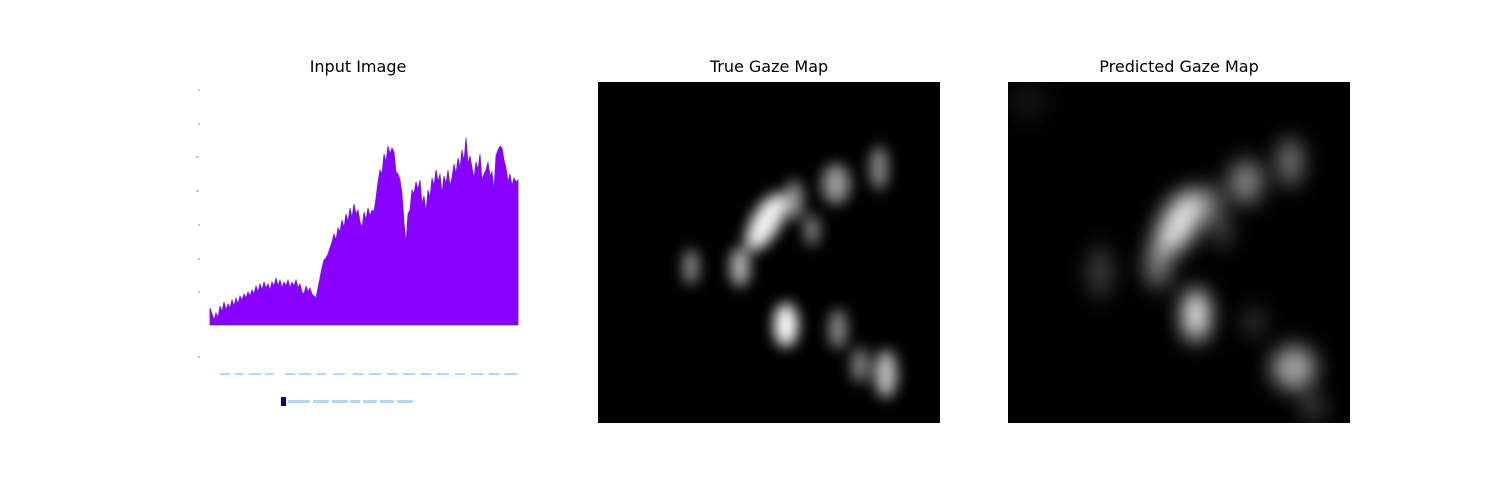 The image size is (1500, 500). Describe the element at coordinates (283, 401) in the screenshot. I see `legend-swatch` at that location.